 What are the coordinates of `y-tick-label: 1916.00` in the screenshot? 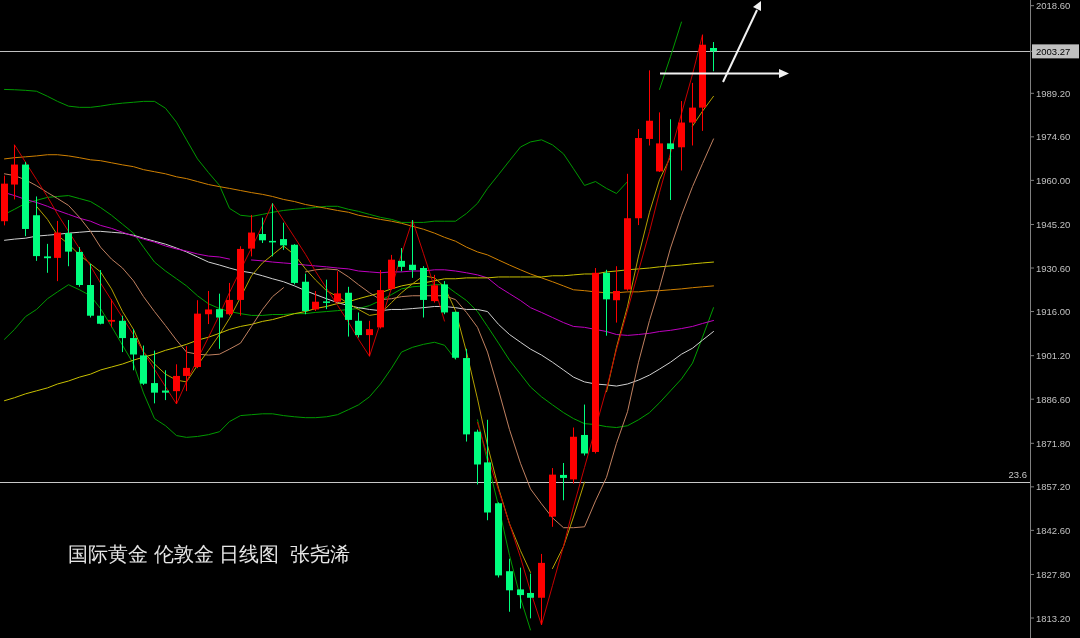 It's located at (1053, 312).